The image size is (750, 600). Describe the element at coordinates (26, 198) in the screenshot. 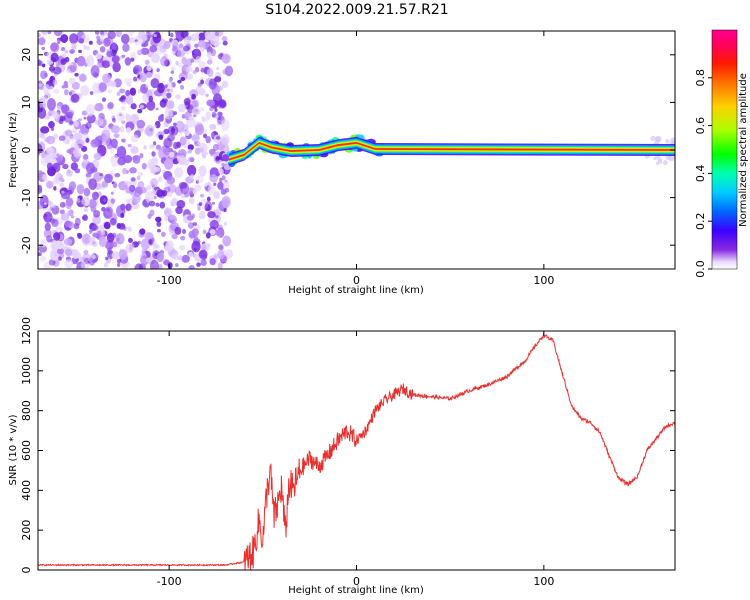

I see `spectrogram-ytick-label: -10` at that location.